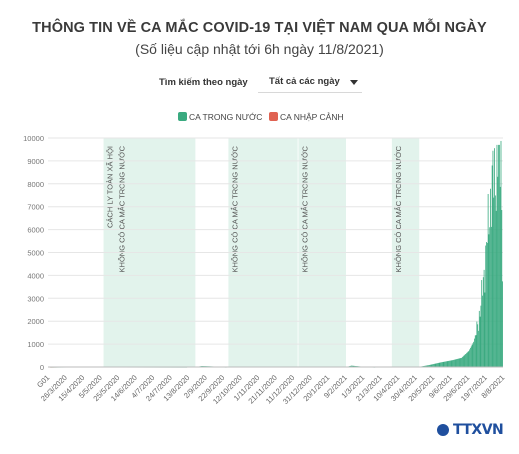 The width and height of the screenshot is (519, 454). What do you see at coordinates (443, 430) in the screenshot?
I see `logo-globe-icon` at bounding box center [443, 430].